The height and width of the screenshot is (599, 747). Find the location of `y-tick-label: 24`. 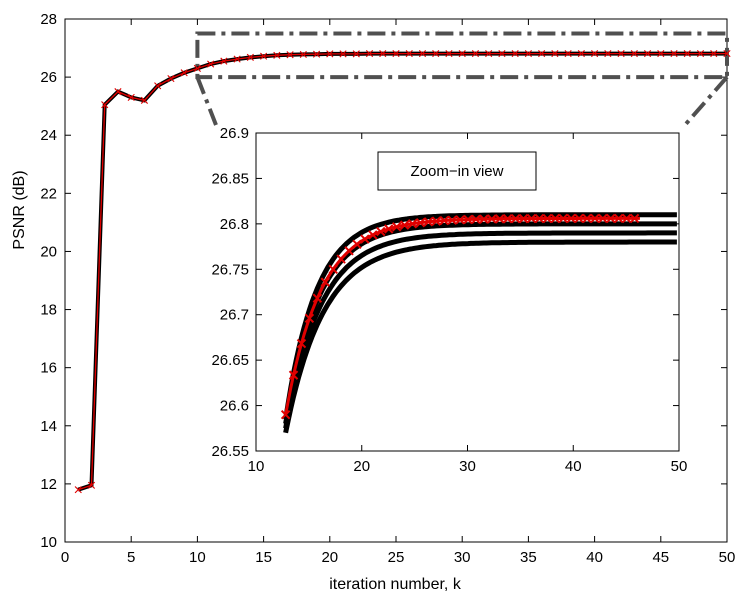

y-tick-label: 24 is located at coordinates (48, 135).